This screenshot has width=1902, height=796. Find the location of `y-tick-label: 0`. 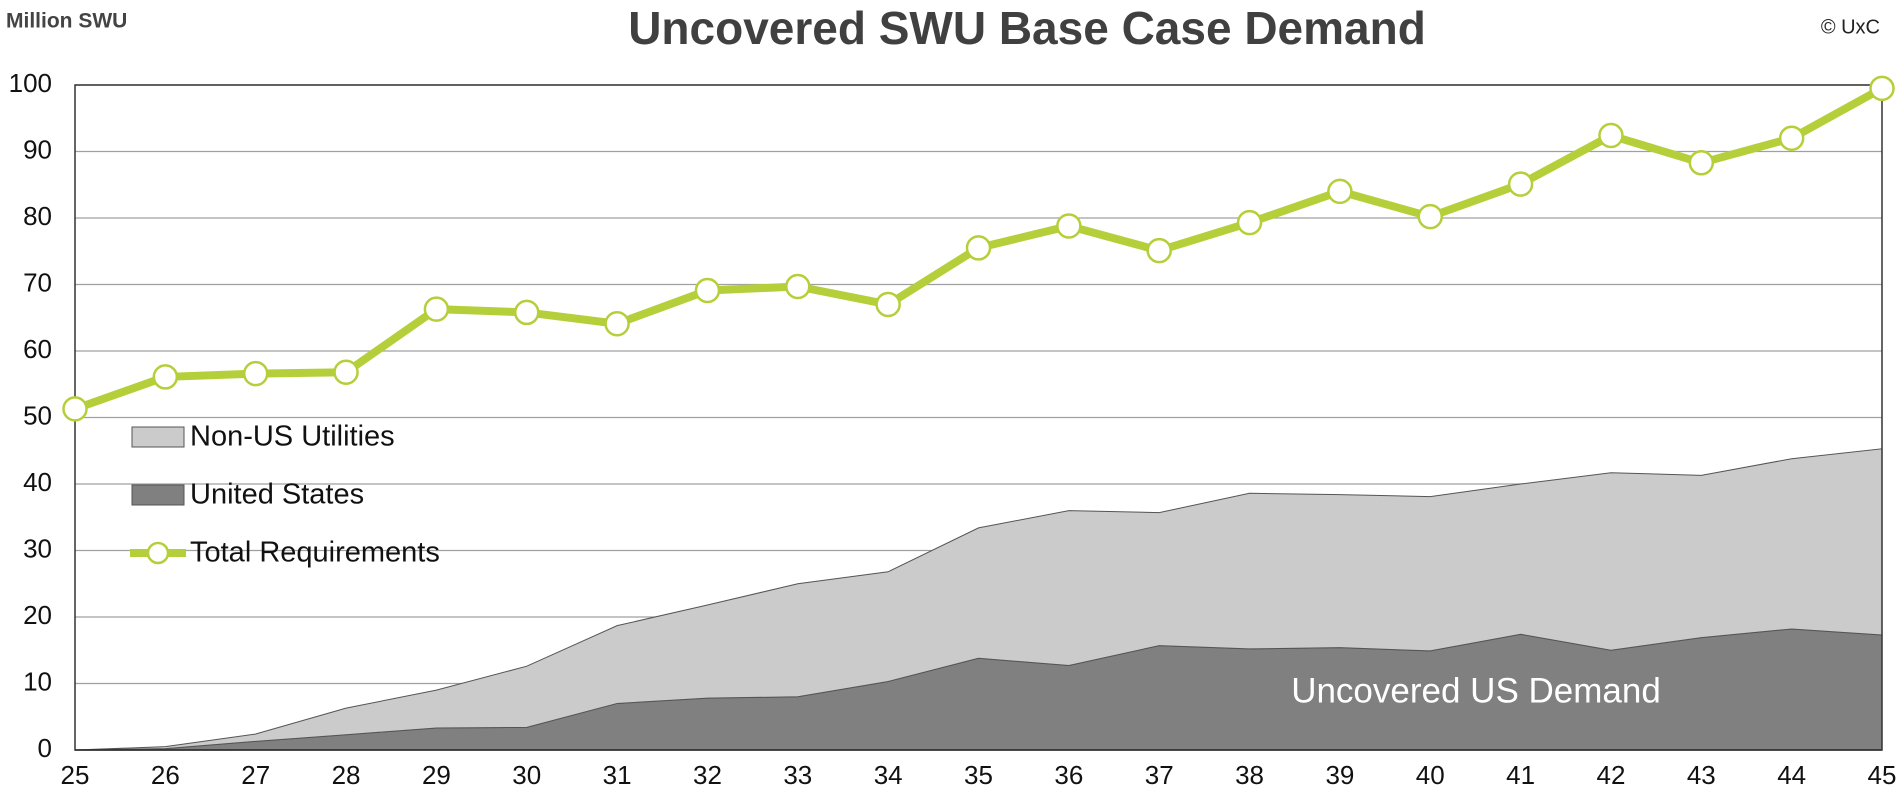

y-tick-label: 0 is located at coordinates (45, 748).